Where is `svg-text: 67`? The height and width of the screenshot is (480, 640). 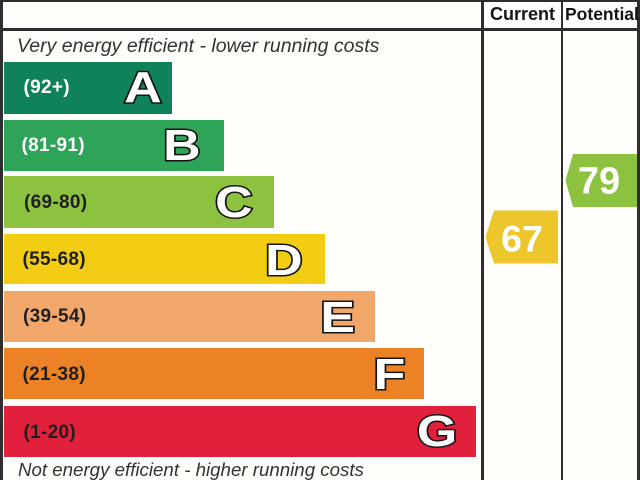 svg-text: 67 is located at coordinates (522, 239).